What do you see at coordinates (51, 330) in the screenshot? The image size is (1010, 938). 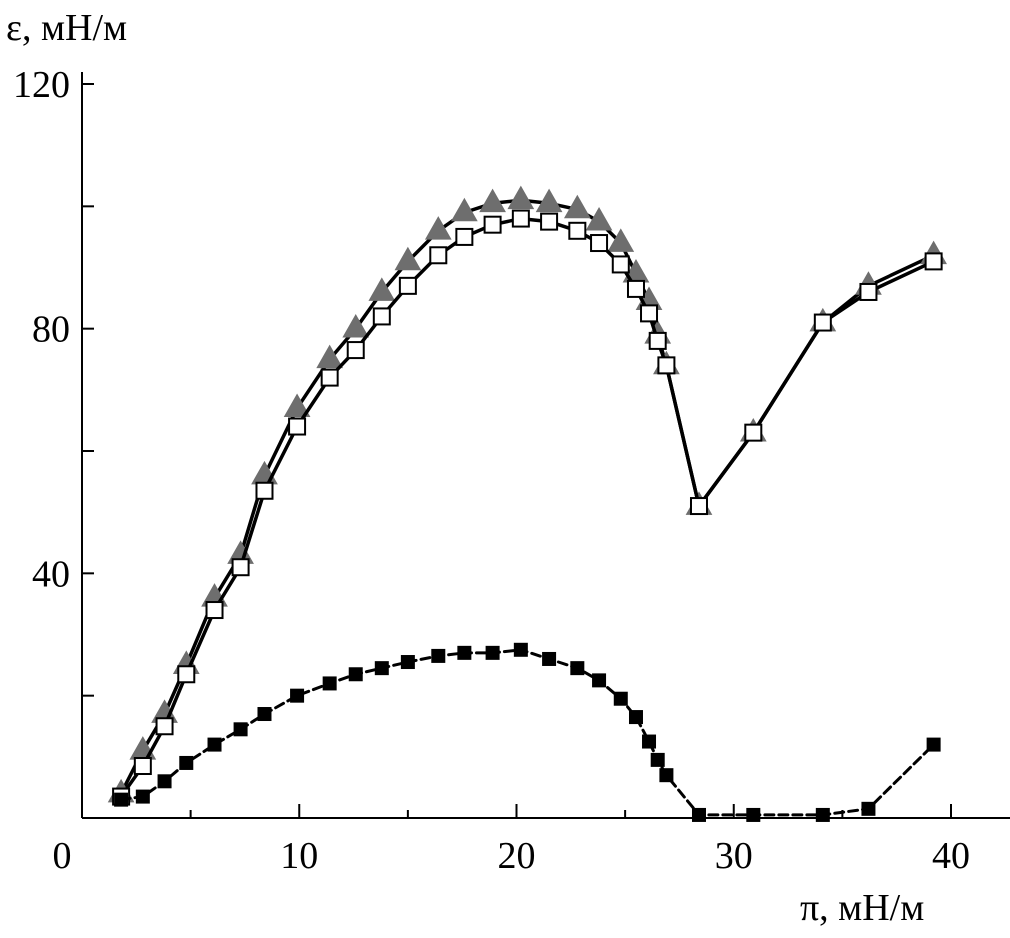 I see `y-tick-label-80: 80` at bounding box center [51, 330].